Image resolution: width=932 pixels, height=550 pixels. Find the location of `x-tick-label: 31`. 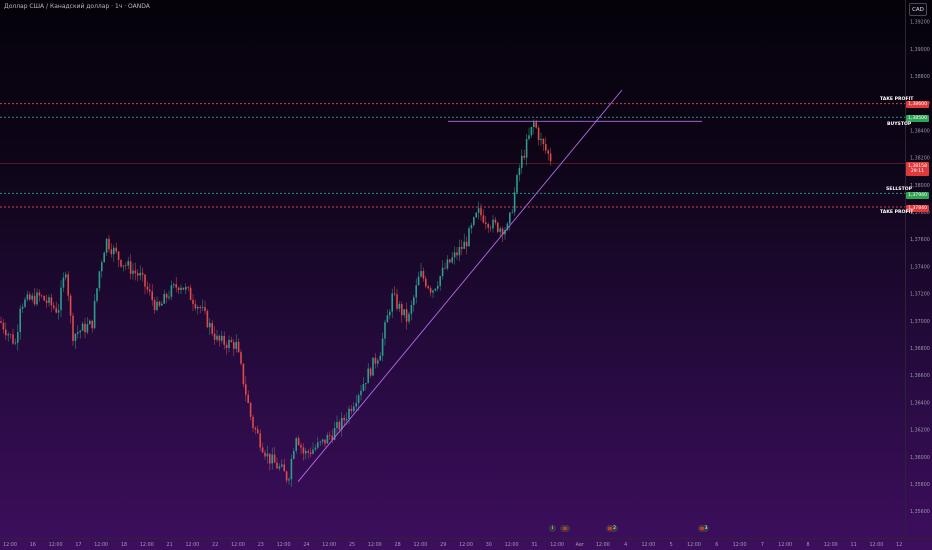

x-tick-label: 31 is located at coordinates (534, 545).